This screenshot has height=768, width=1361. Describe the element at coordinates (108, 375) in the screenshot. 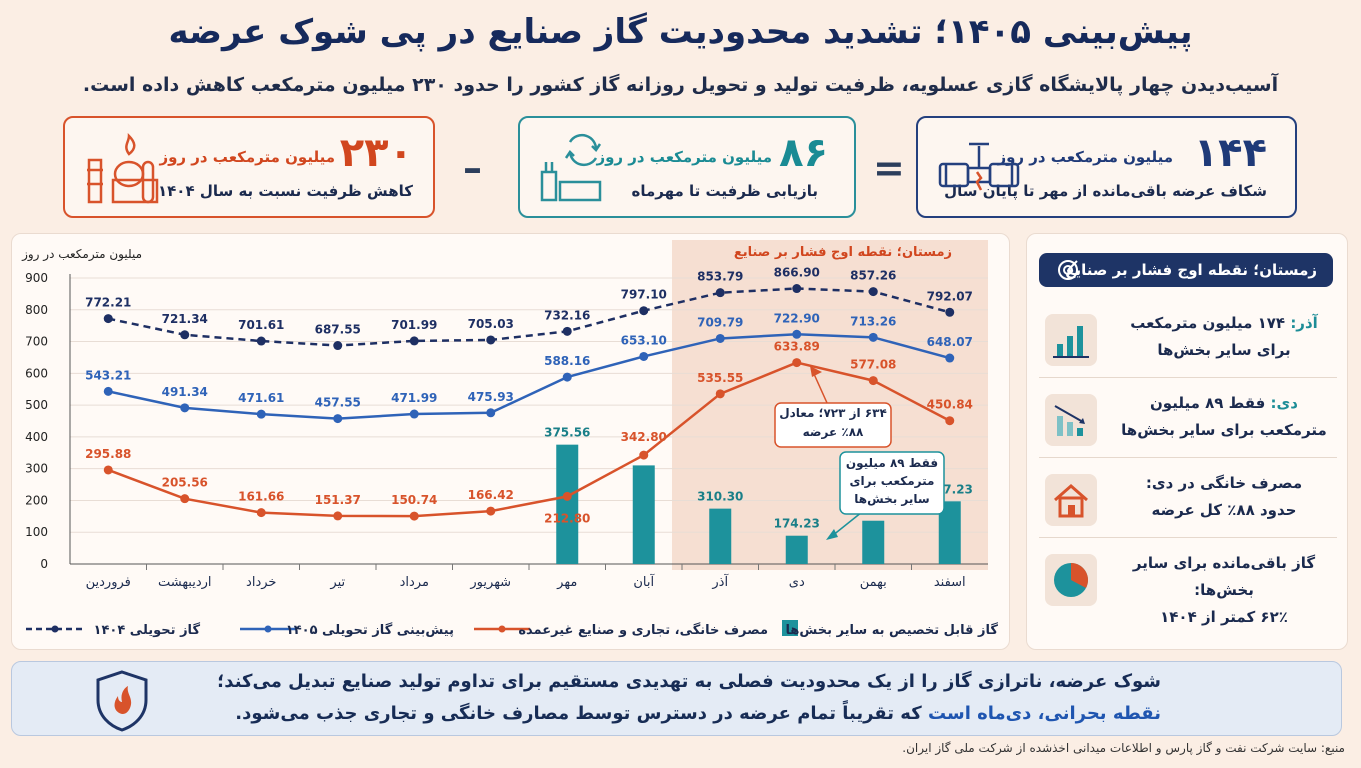

I see `series-value-label-1: 543.21` at that location.